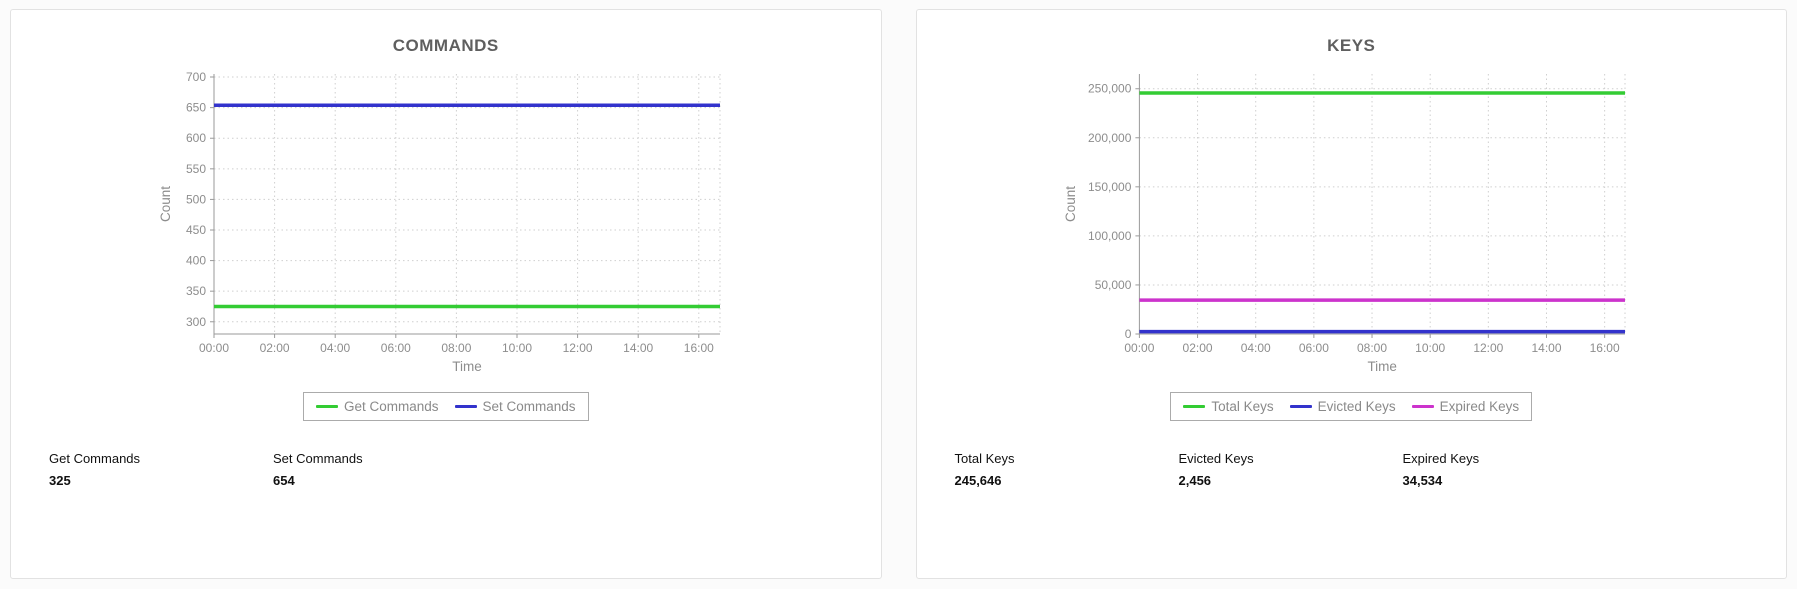  What do you see at coordinates (1356, 406) in the screenshot?
I see `legend-label: Evicted Keys` at bounding box center [1356, 406].